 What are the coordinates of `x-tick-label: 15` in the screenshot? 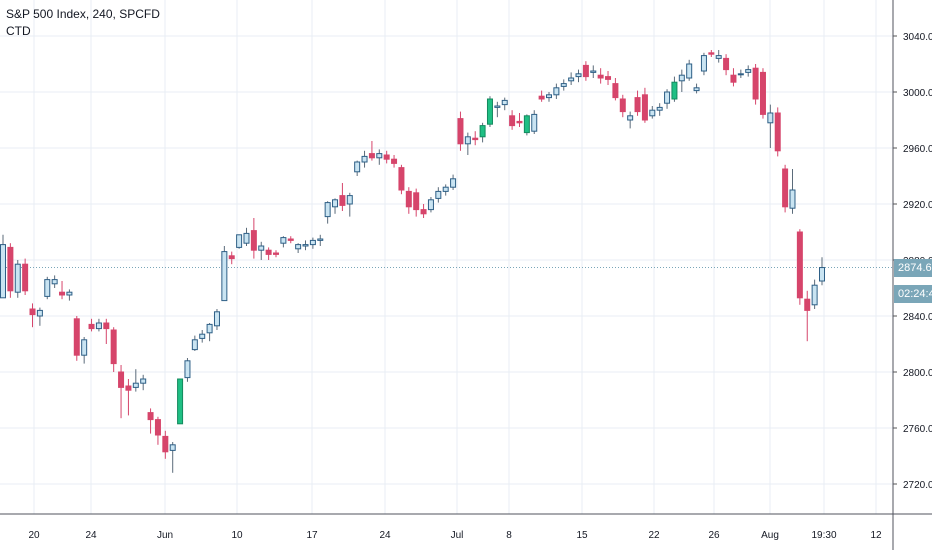 It's located at (582, 535).